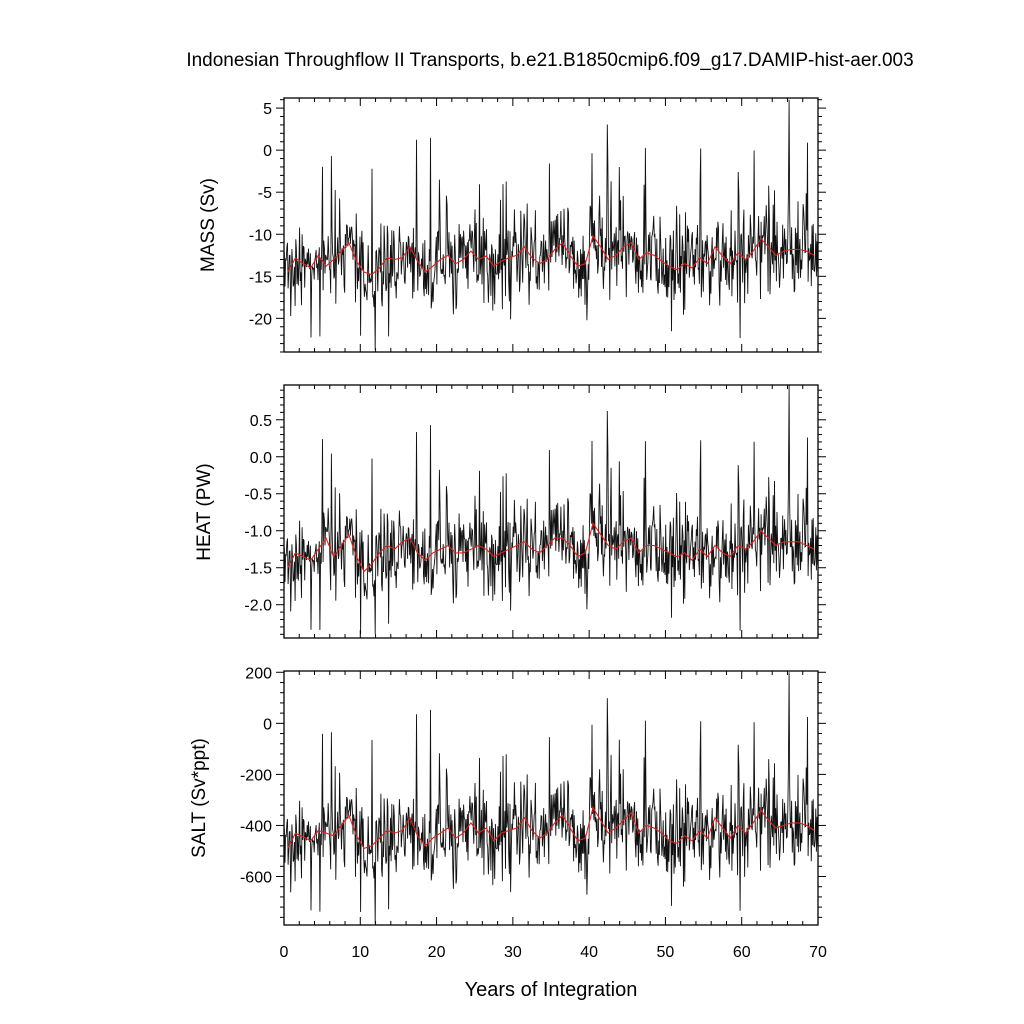 This screenshot has width=1024, height=1024. What do you see at coordinates (261, 421) in the screenshot?
I see `heat-ytick-label: 0.5` at bounding box center [261, 421].